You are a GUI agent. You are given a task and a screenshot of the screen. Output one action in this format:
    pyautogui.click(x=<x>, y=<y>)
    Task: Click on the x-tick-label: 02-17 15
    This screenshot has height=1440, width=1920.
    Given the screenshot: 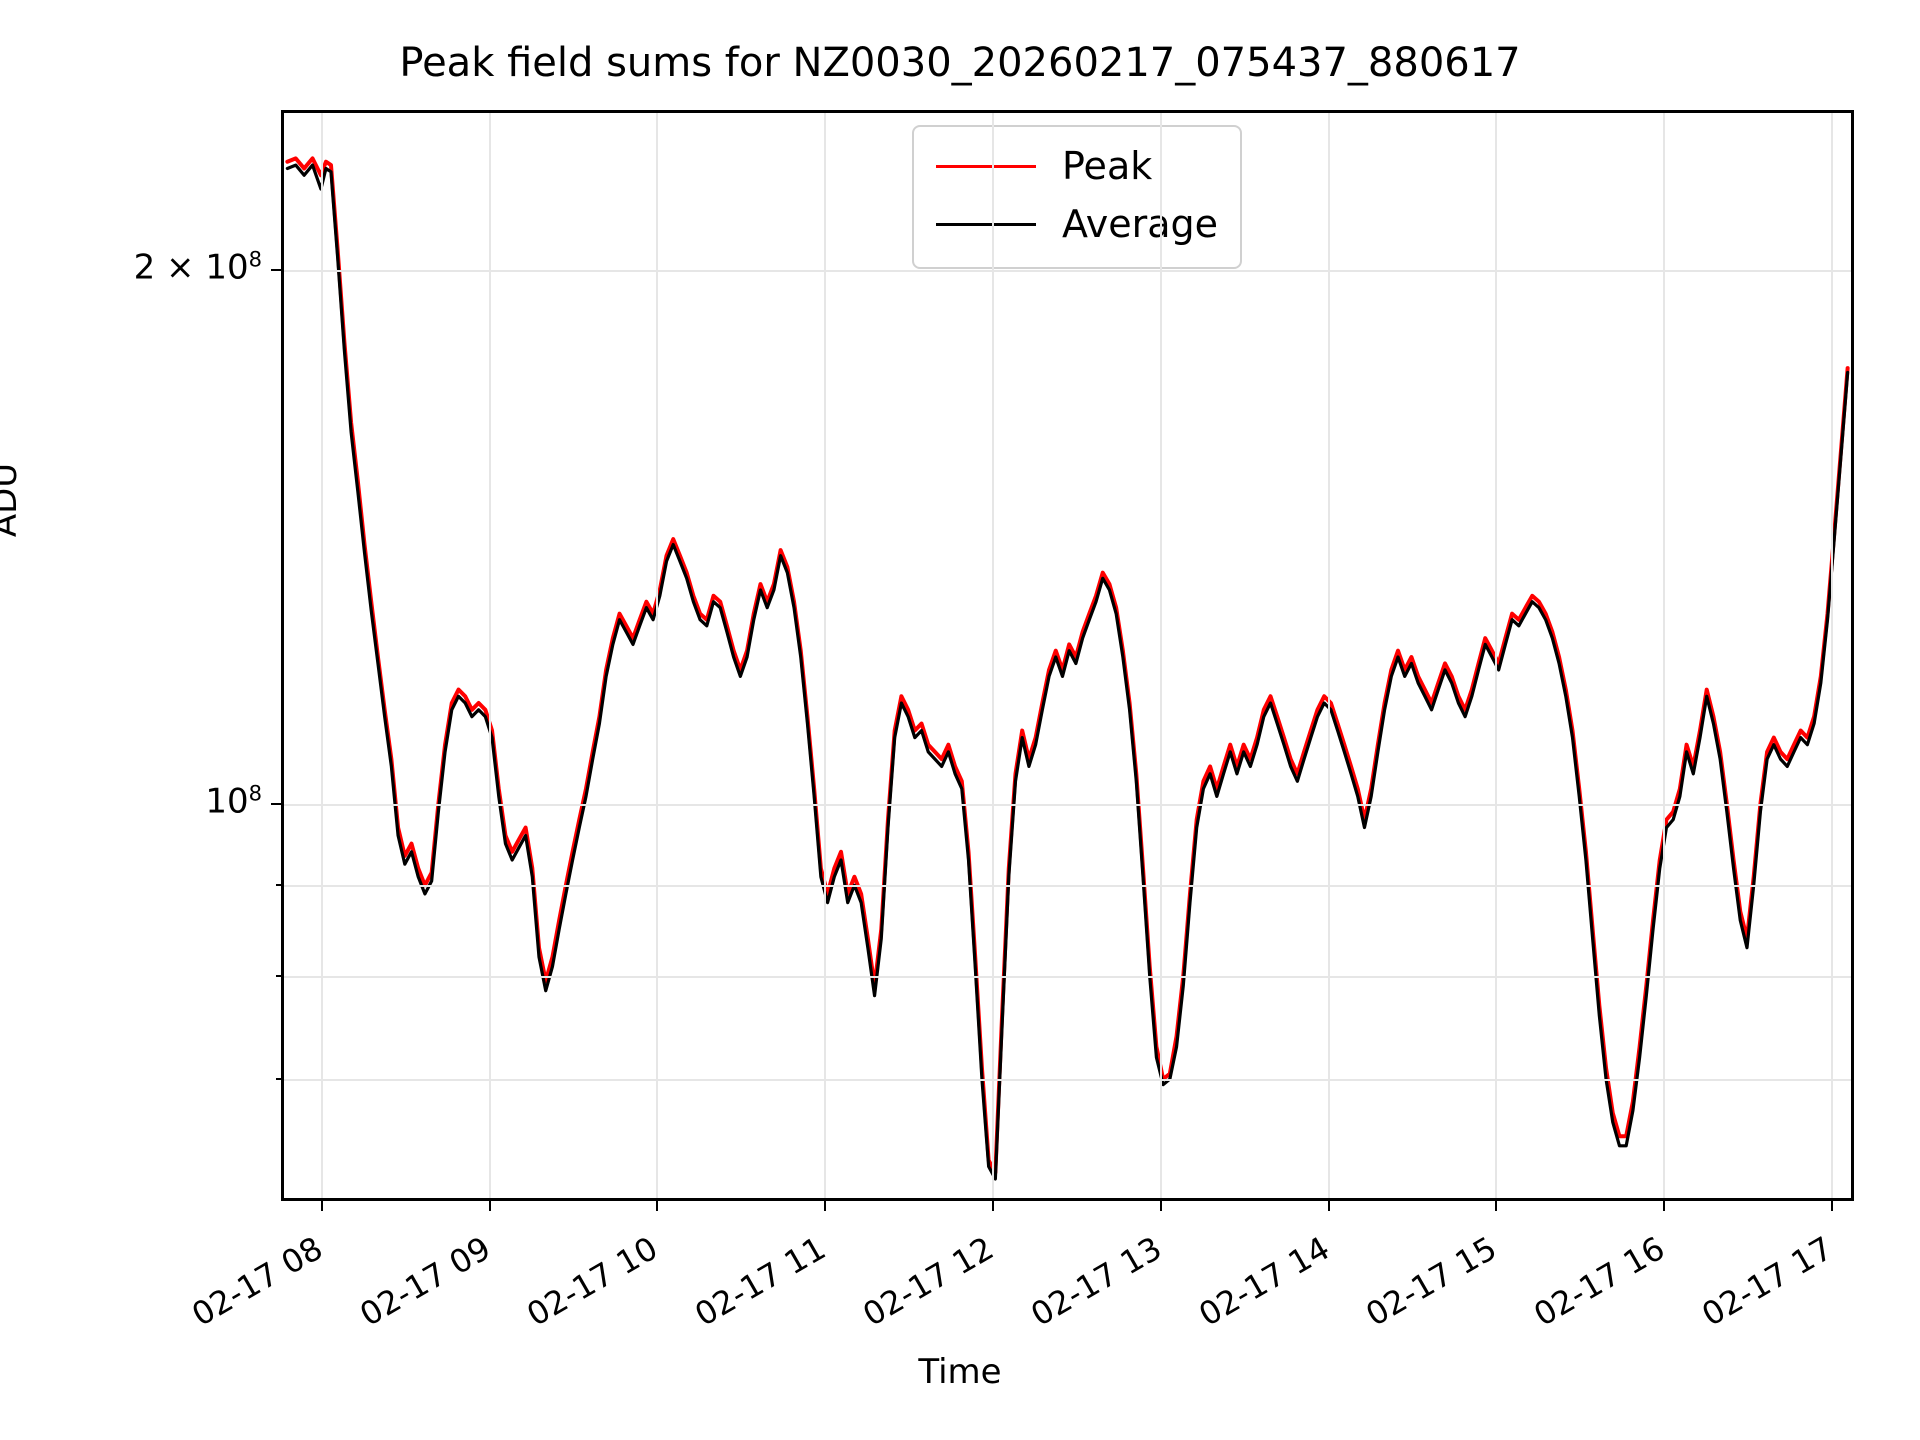 What is the action you would take?
    pyautogui.click(x=1431, y=1281)
    